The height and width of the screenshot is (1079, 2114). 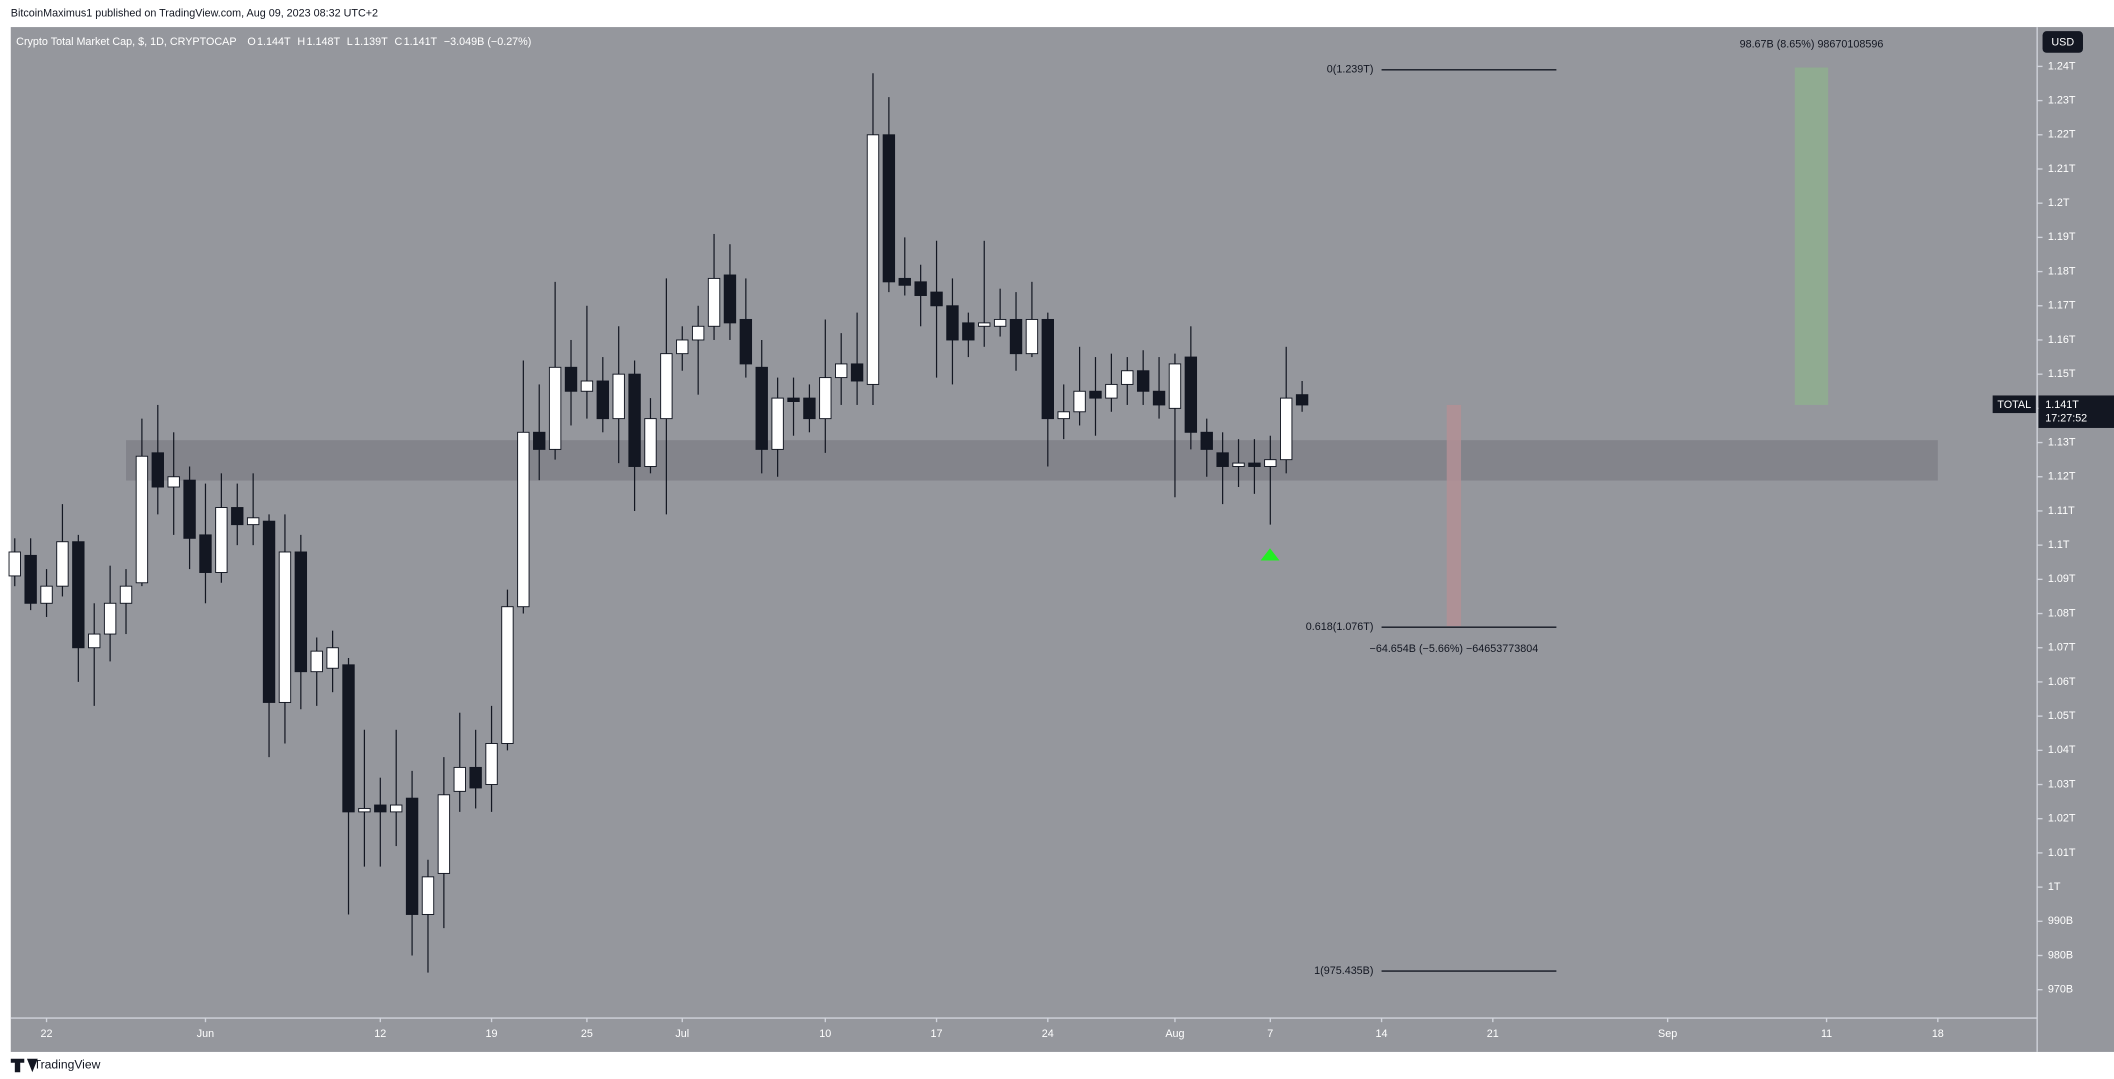 I want to click on y-tick-label: 1.1T, so click(x=2059, y=545).